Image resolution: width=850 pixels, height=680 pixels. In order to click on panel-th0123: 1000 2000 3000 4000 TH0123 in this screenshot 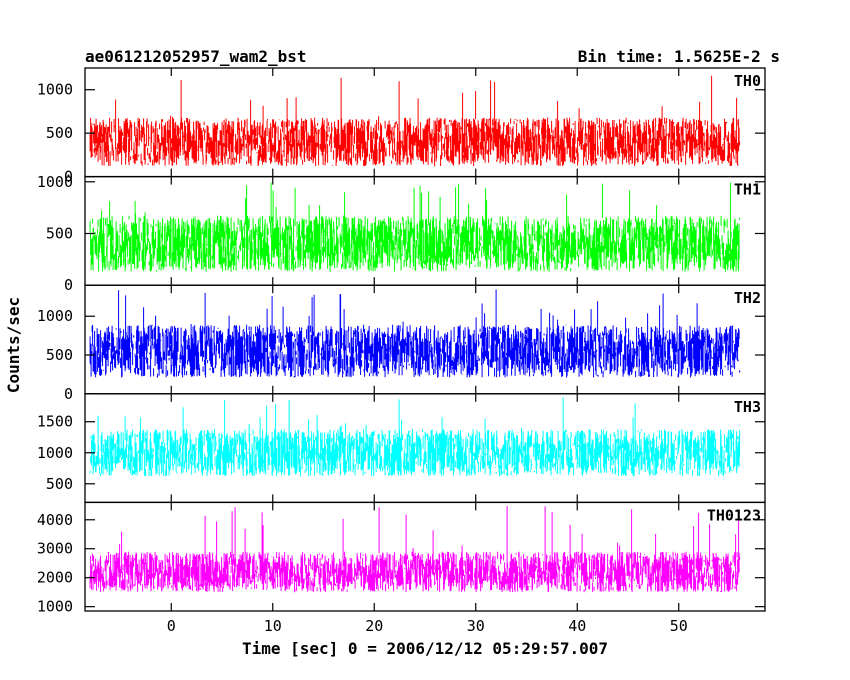, I will do `click(401, 558)`.